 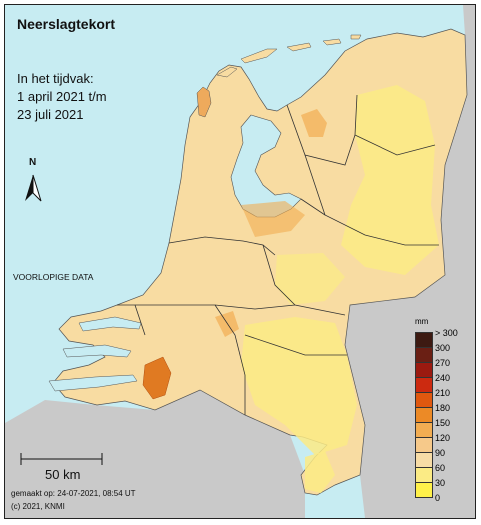 I want to click on legend-tick-label: 300, so click(x=443, y=348).